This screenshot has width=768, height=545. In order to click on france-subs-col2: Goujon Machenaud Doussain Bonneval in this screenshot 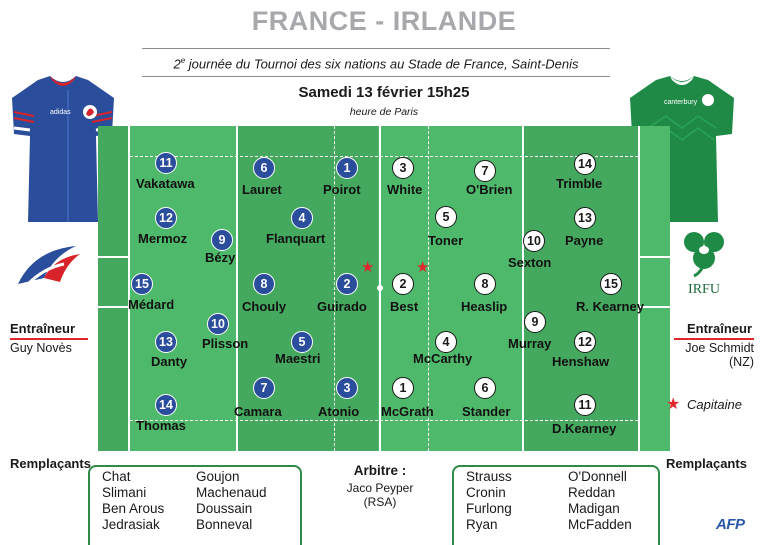, I will do `click(231, 501)`.